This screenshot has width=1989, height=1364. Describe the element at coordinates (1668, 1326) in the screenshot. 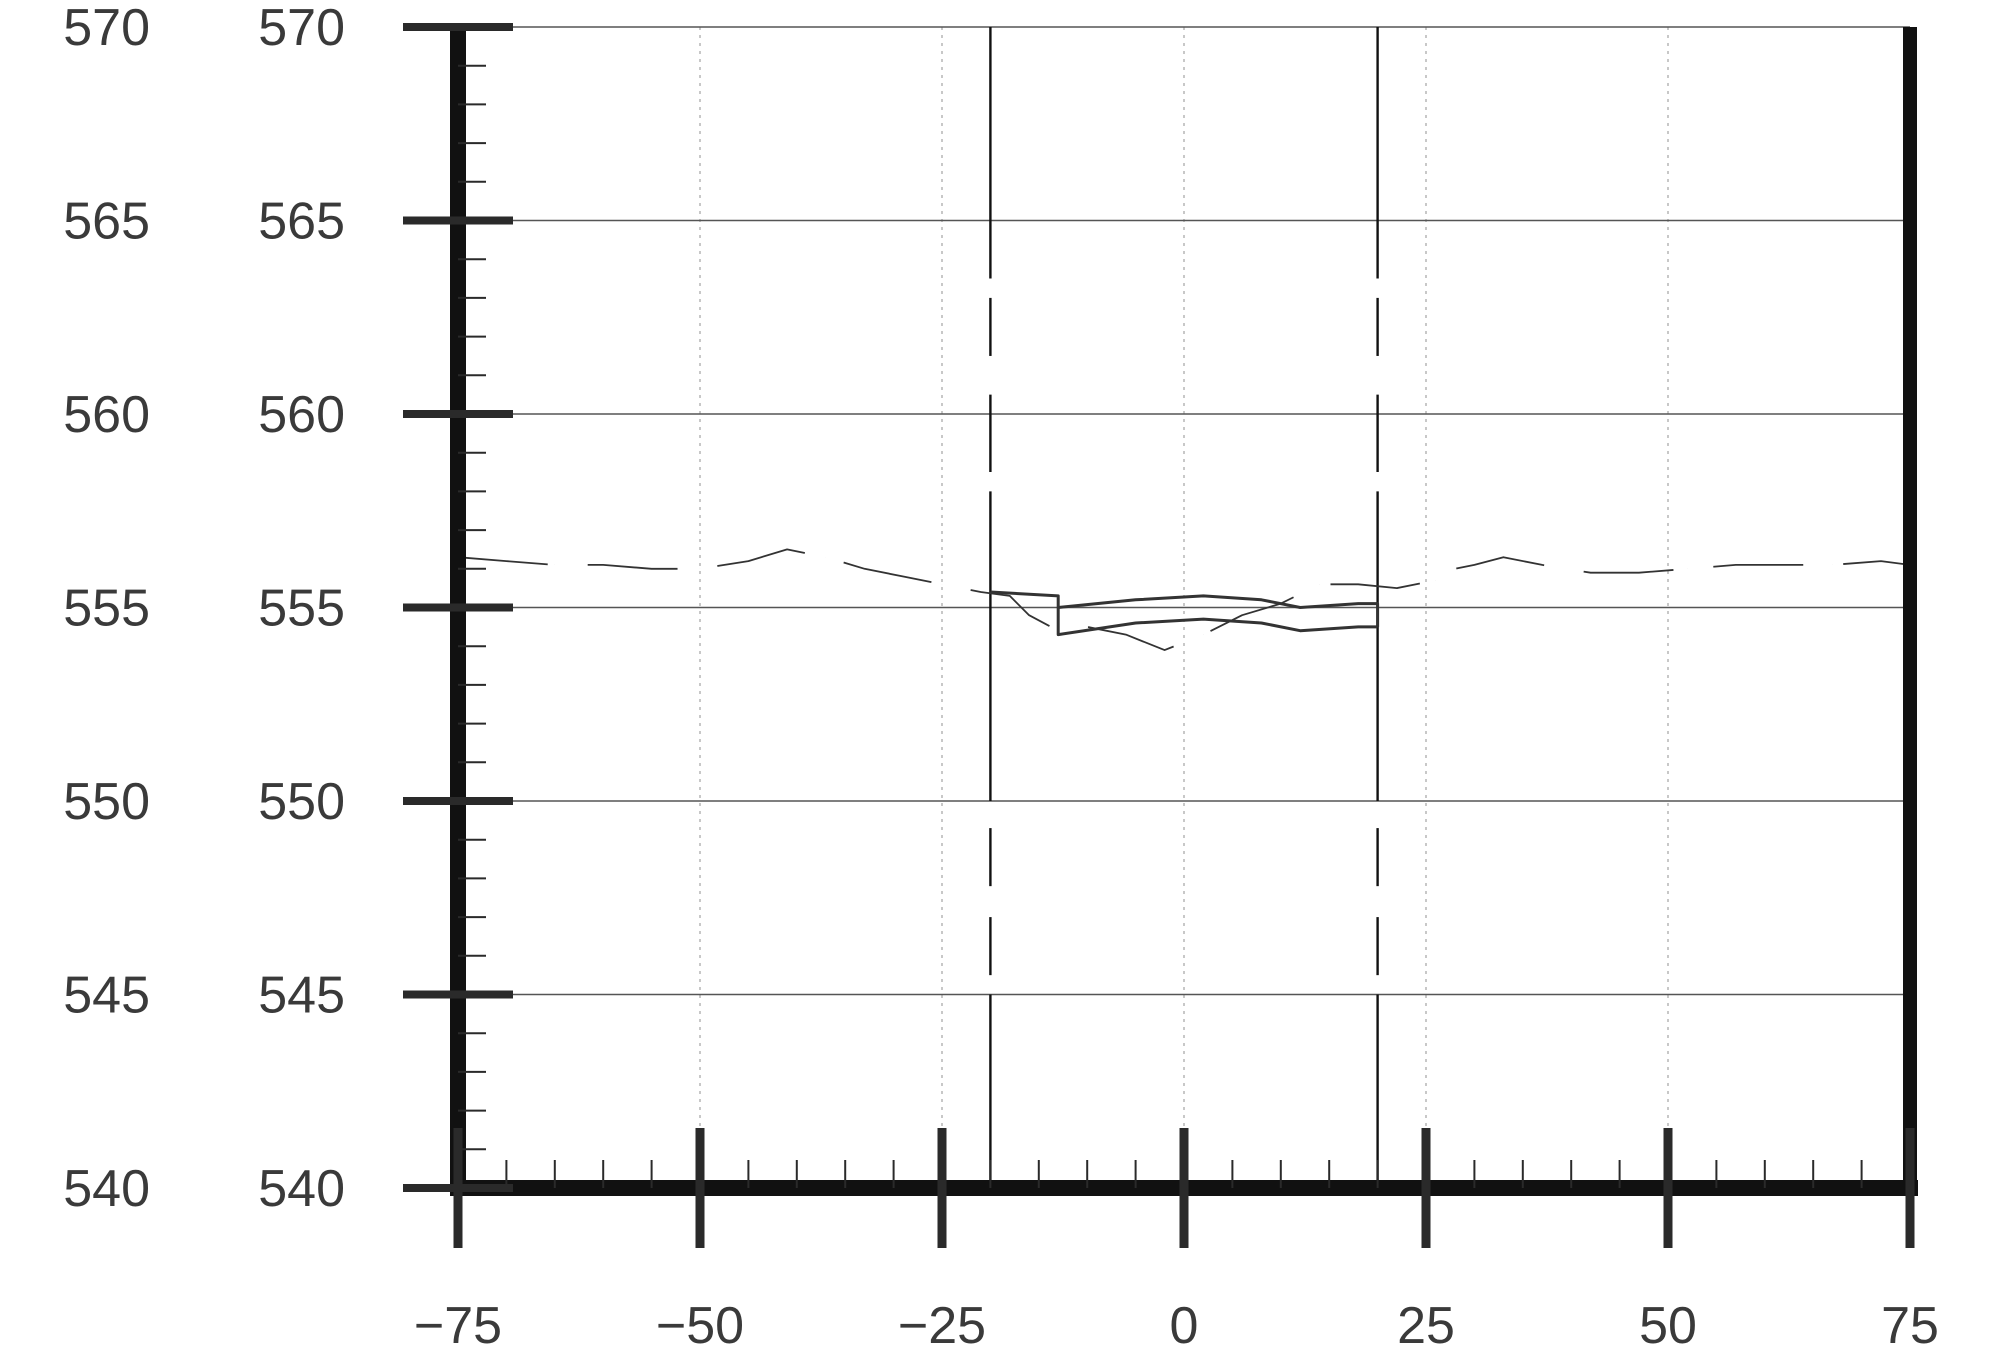

I see `x-tick-label: 50` at that location.